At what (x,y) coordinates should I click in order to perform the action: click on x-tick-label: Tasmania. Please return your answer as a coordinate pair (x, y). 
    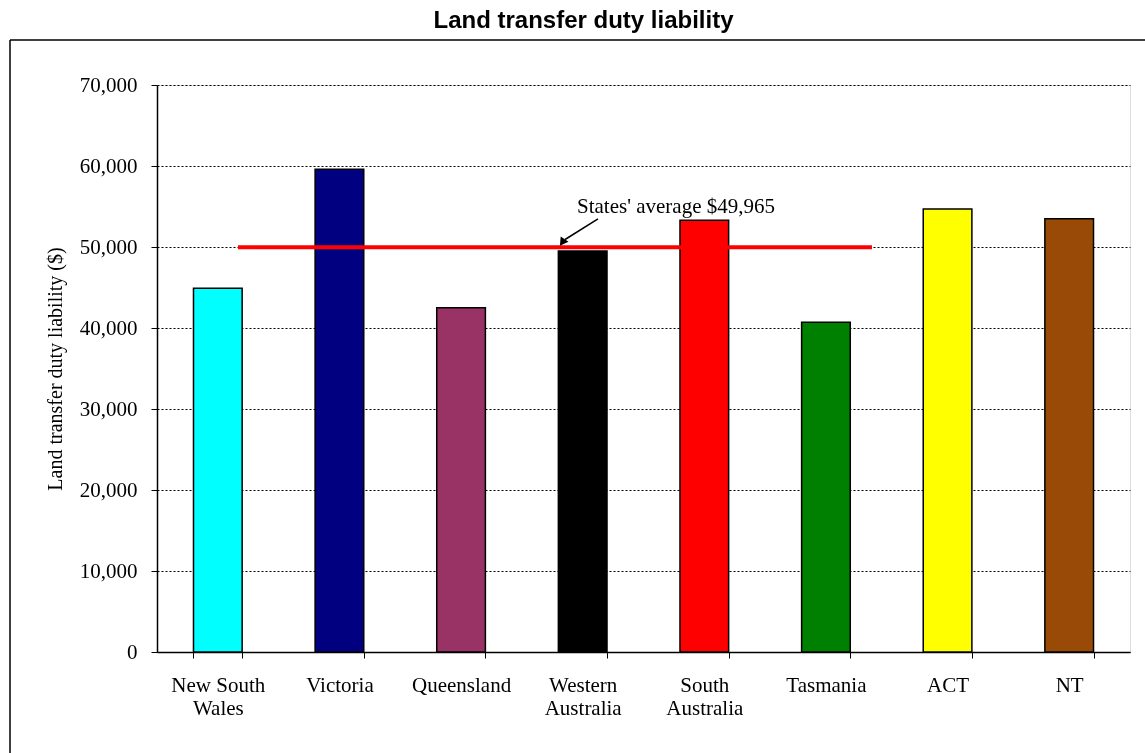
    Looking at the image, I should click on (827, 684).